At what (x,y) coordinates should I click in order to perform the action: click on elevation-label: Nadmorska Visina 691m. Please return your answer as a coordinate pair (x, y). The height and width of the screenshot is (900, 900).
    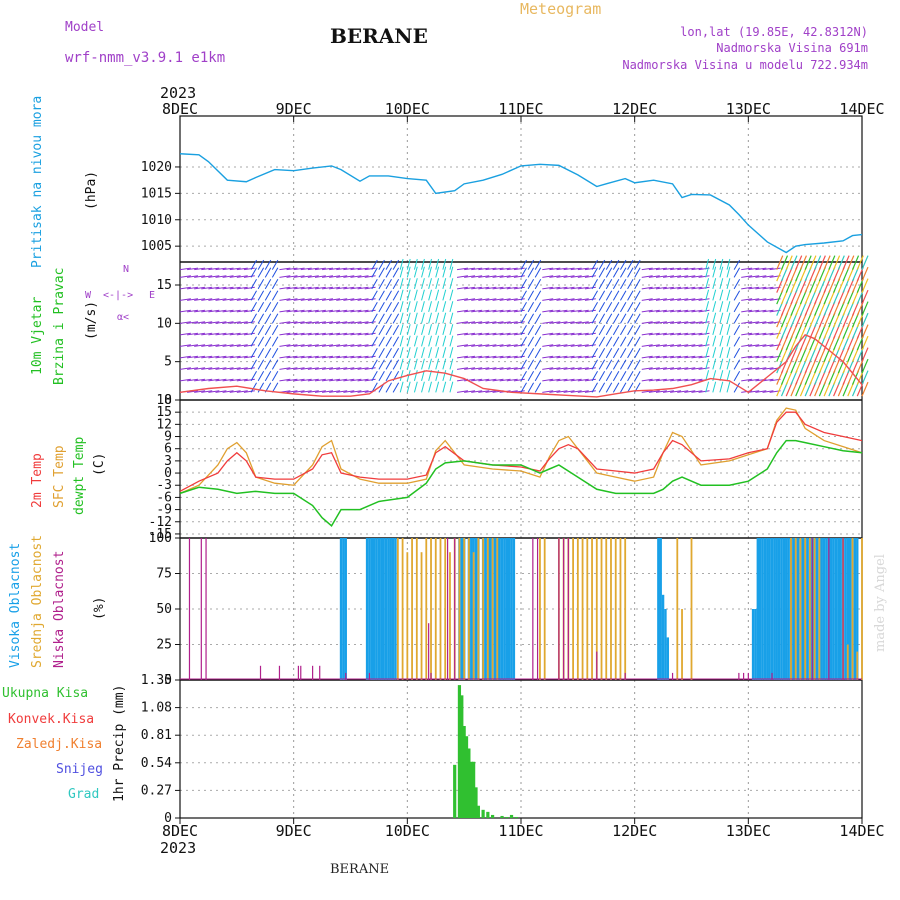
    Looking at the image, I should click on (792, 48).